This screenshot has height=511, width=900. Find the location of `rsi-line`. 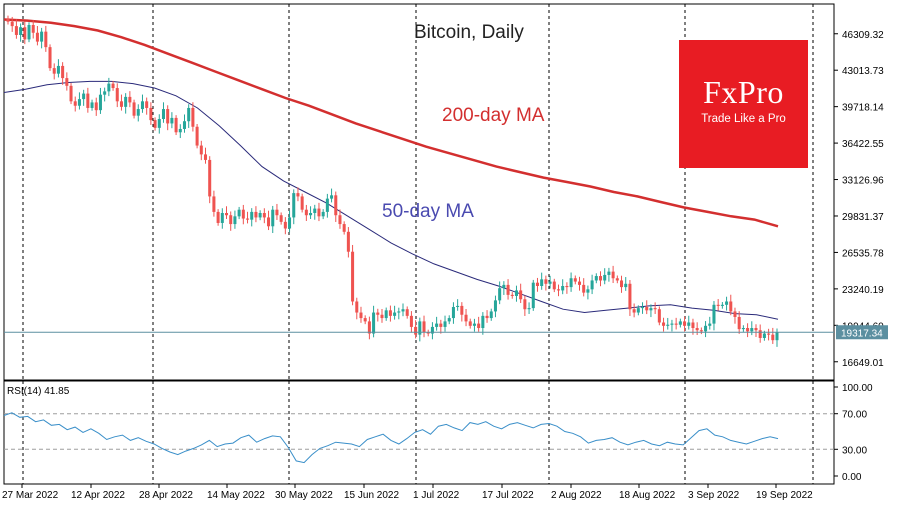

rsi-line is located at coordinates (391, 438).